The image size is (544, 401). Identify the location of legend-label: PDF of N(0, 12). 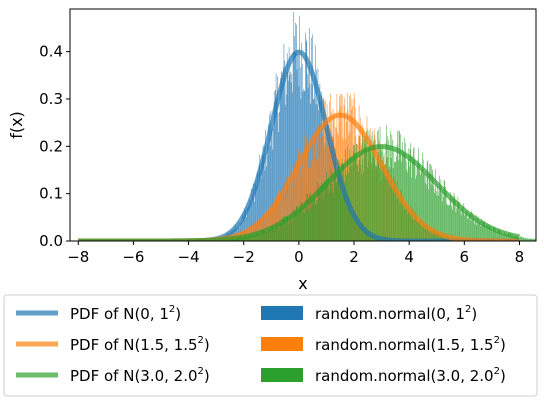
(125, 313).